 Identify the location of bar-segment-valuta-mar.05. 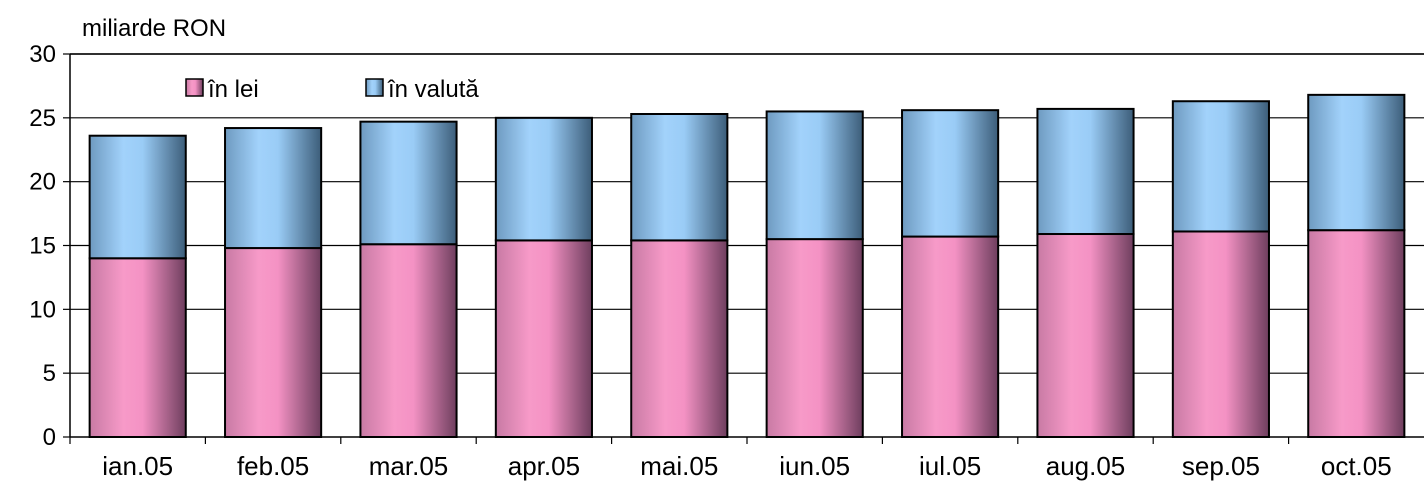
(408, 183).